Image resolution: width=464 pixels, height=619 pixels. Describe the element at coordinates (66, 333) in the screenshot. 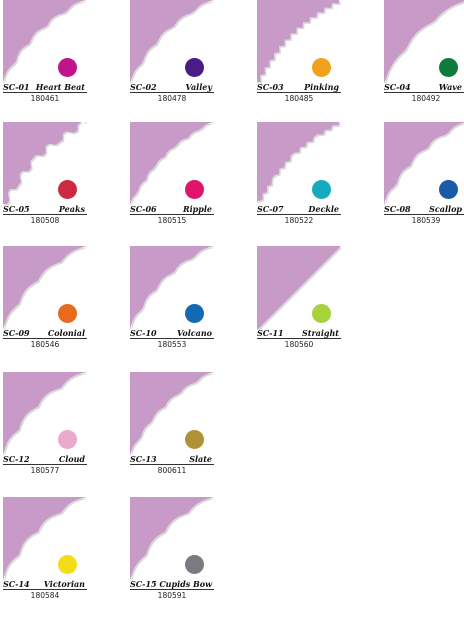

I see `swatch-name: Colonial` at that location.